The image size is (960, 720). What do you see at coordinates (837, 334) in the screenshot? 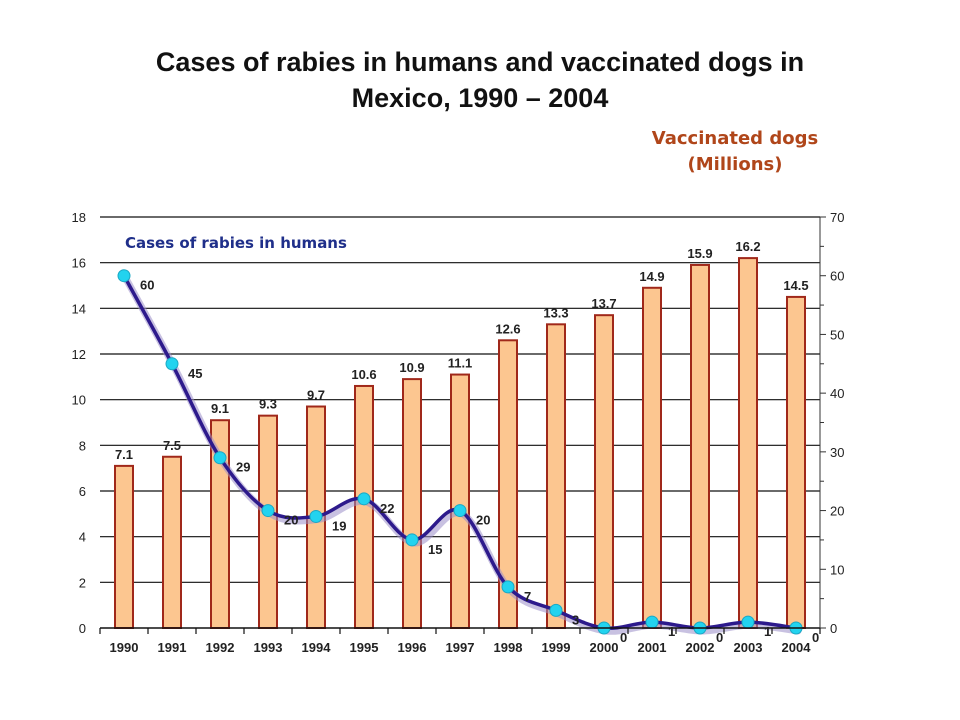
I see `right-tick-label: 50` at bounding box center [837, 334].